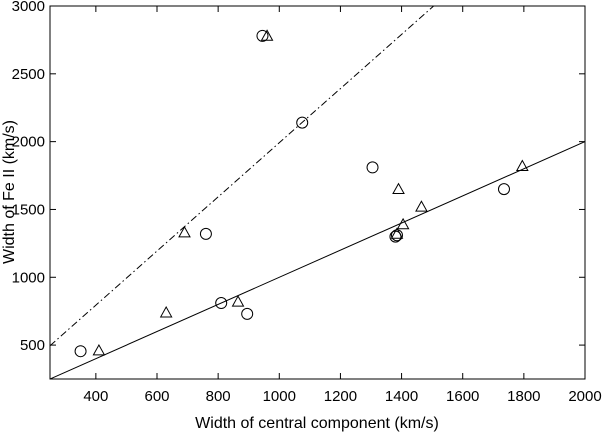 The height and width of the screenshot is (433, 603). What do you see at coordinates (28, 277) in the screenshot?
I see `y-tick-label-1: 1000` at bounding box center [28, 277].